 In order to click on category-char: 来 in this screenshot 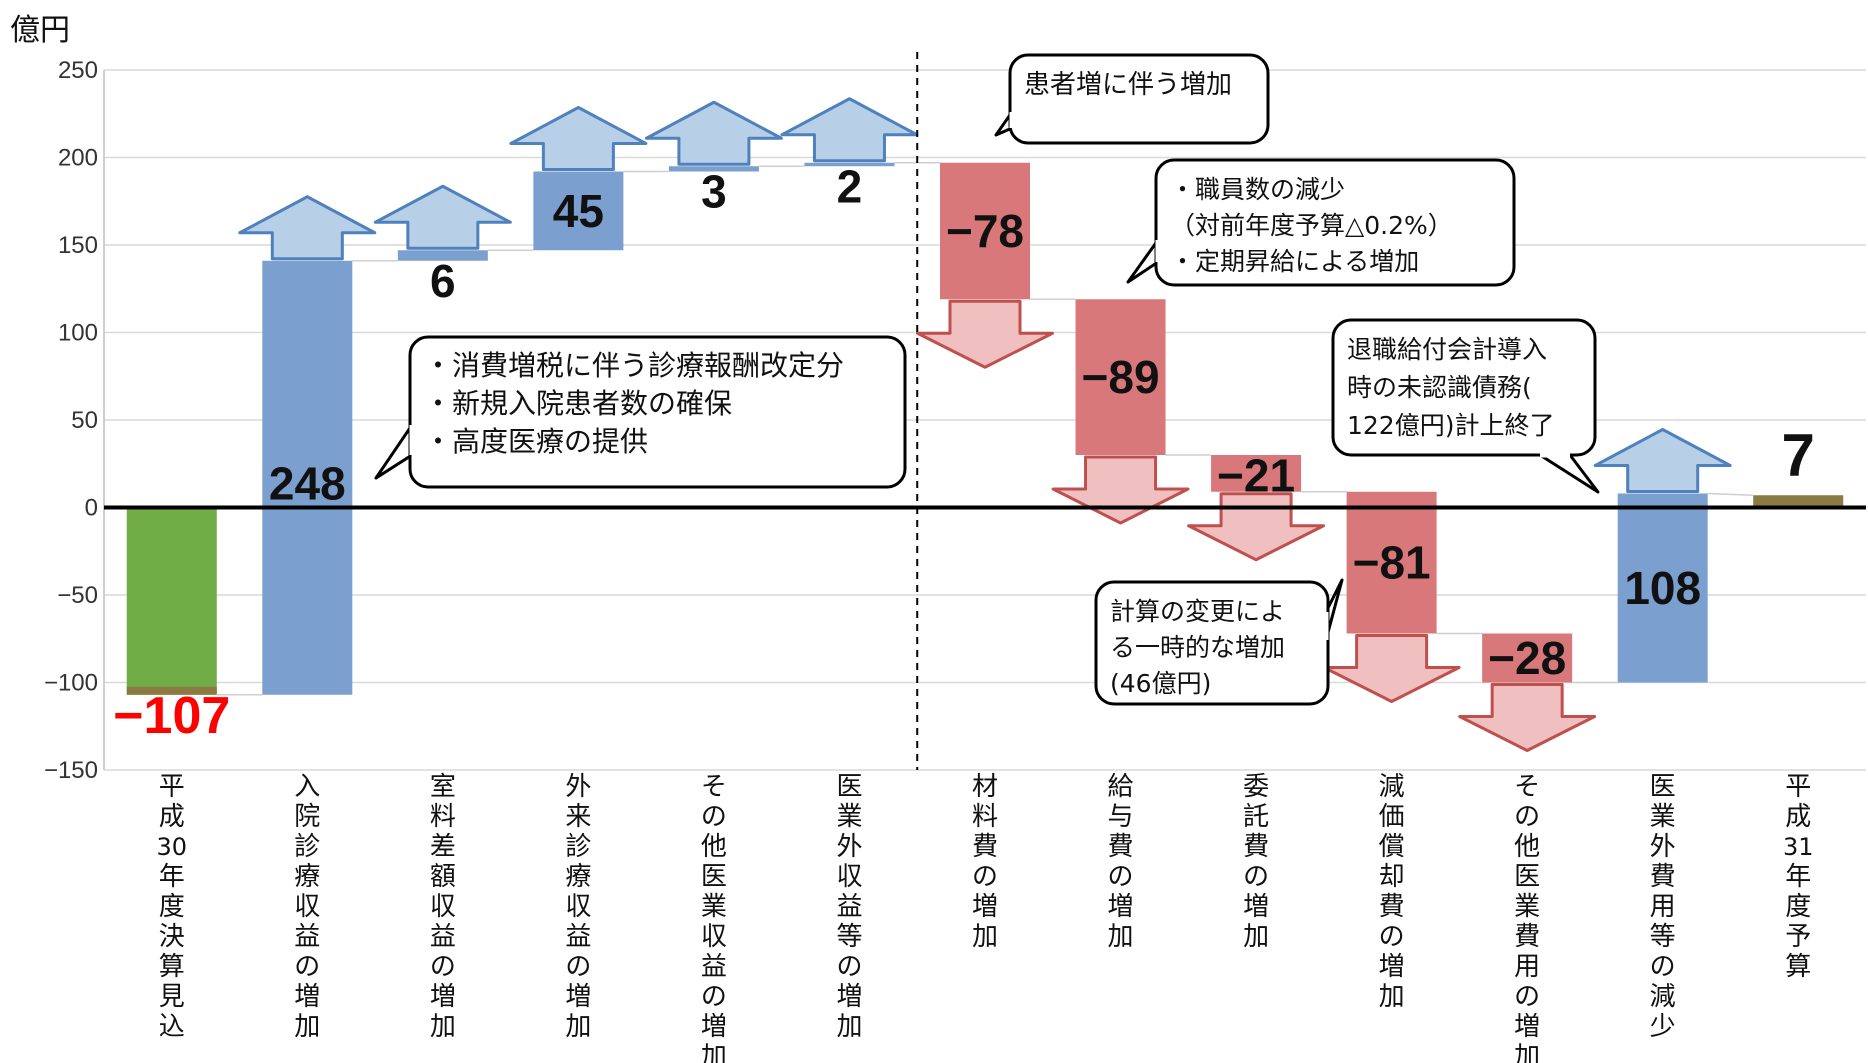, I will do `click(578, 817)`.